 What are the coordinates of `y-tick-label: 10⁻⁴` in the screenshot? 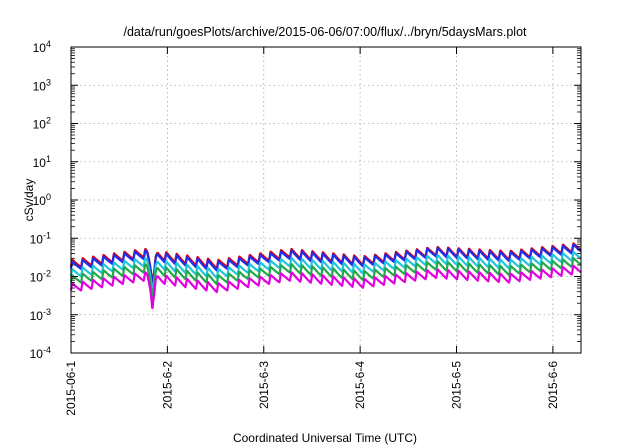 It's located at (40, 353).